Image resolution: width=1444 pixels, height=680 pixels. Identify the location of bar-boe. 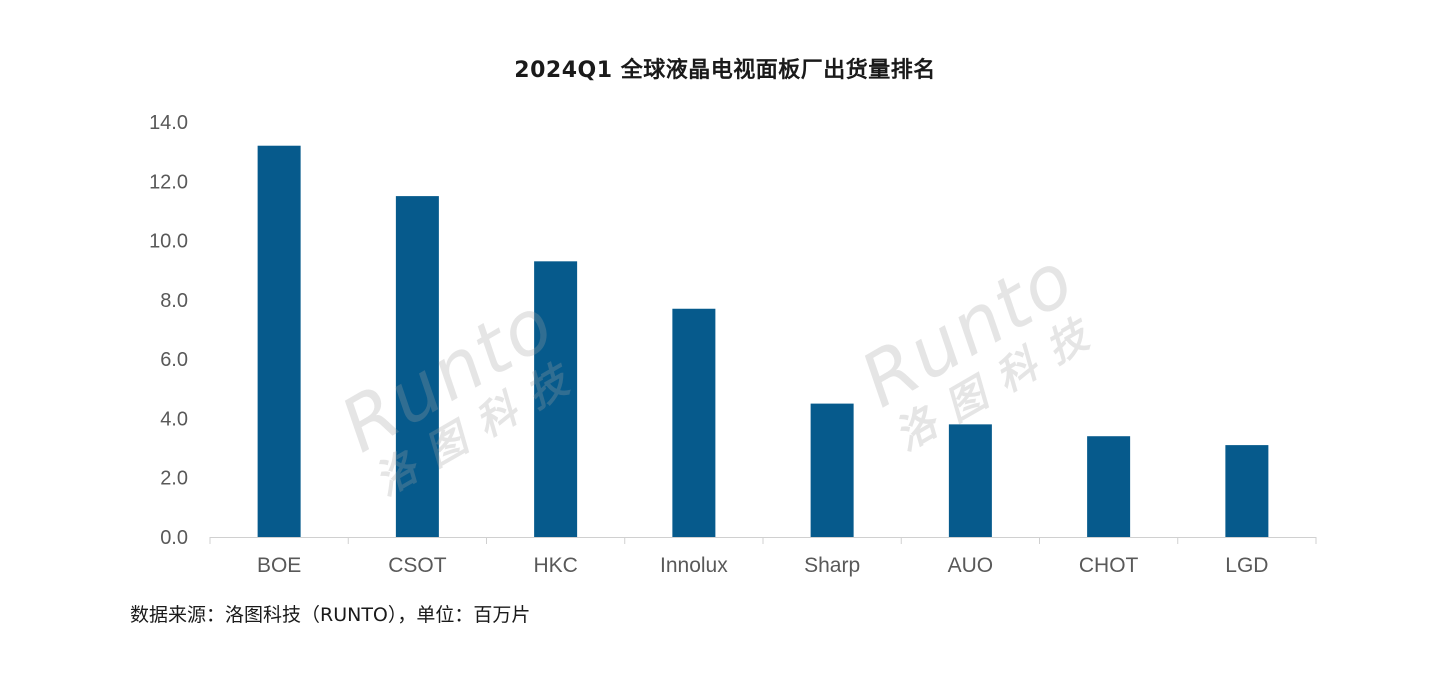
(279, 341).